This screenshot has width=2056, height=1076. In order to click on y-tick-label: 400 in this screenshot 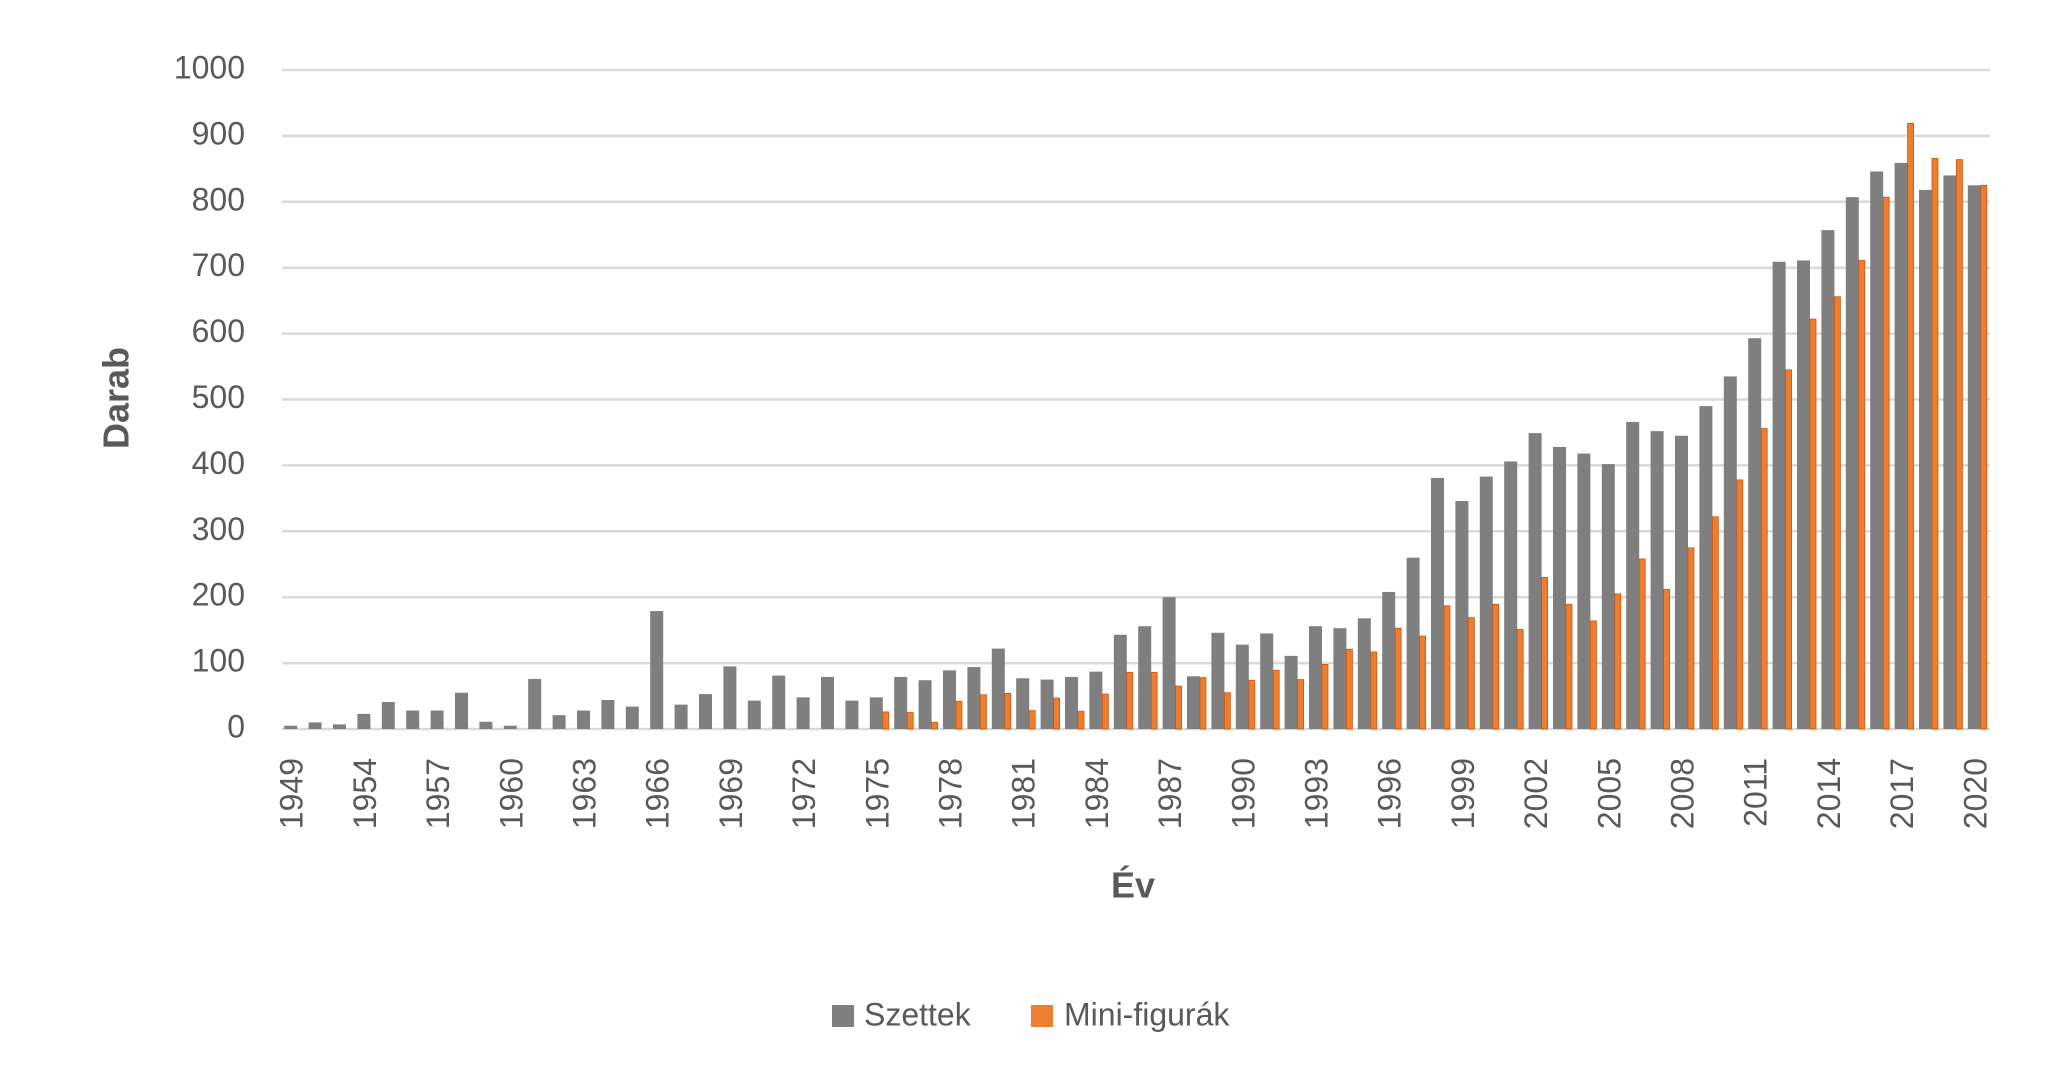, I will do `click(218, 463)`.